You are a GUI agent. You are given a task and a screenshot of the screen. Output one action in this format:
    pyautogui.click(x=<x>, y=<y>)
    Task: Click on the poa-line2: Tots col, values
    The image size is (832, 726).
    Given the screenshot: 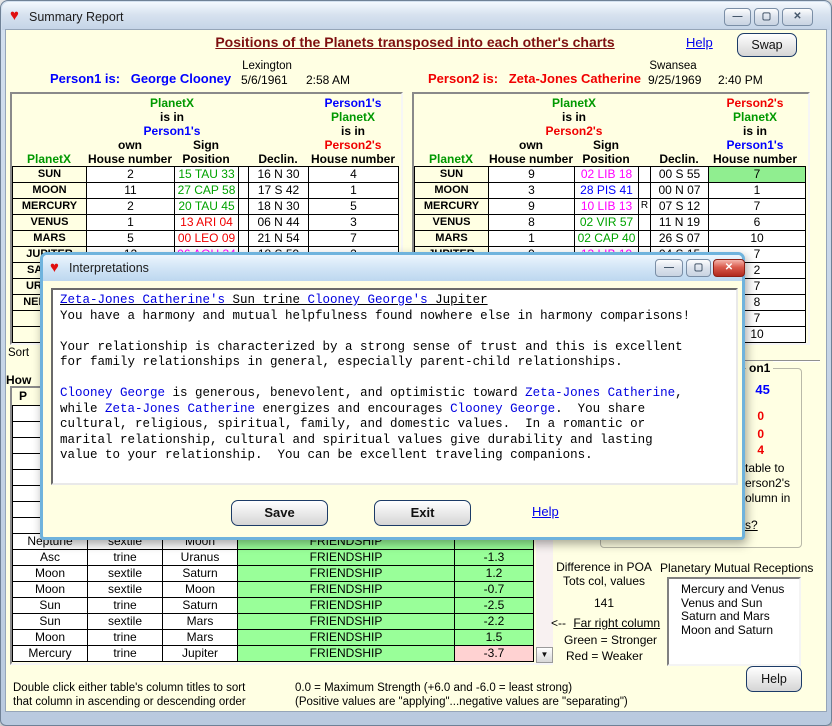 What is the action you would take?
    pyautogui.click(x=604, y=581)
    